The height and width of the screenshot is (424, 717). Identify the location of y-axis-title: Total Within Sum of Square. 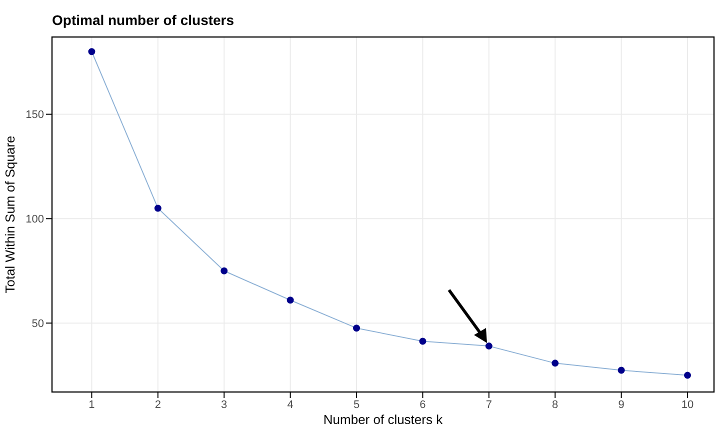
(10, 215).